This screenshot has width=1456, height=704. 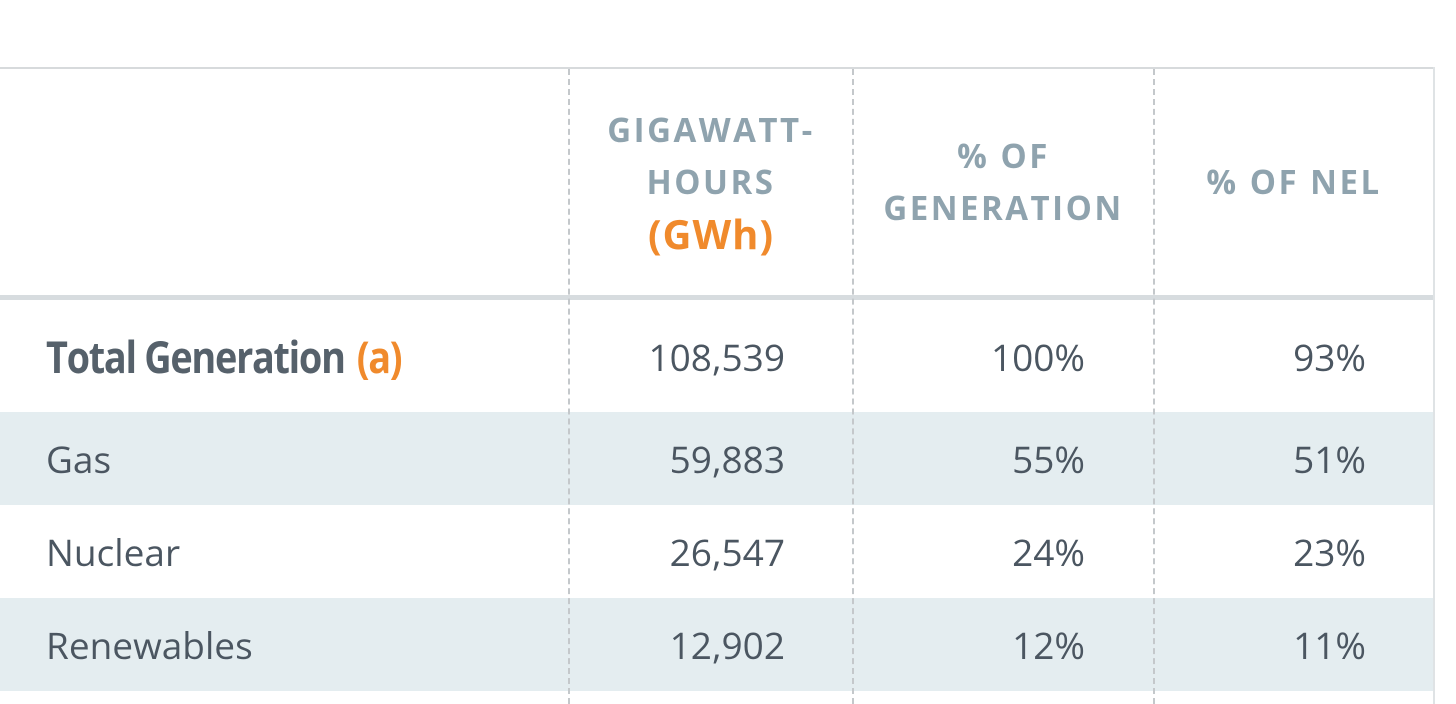 I want to click on table-top-border, so click(x=716, y=68).